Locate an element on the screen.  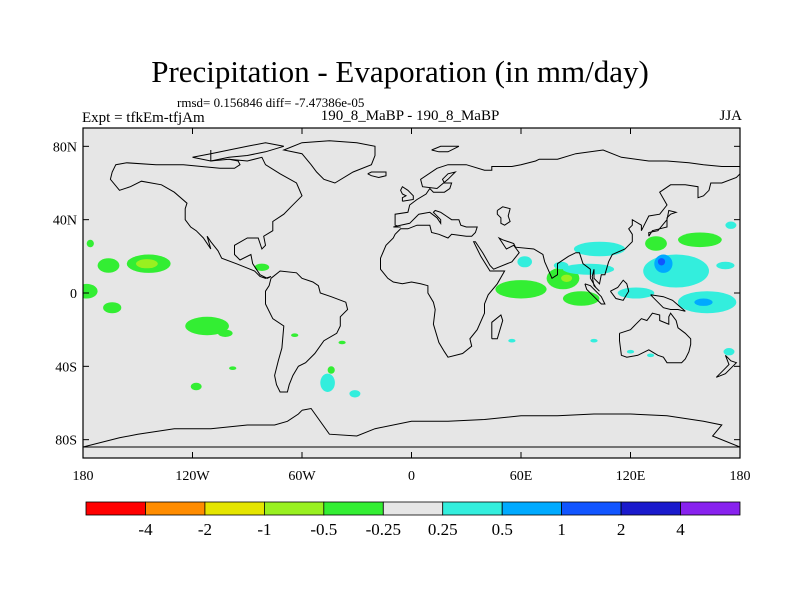
colorbar: -4 -2 -1 -0.5 -0.25 0.25 0.5 1 2 4 is located at coordinates (413, 520).